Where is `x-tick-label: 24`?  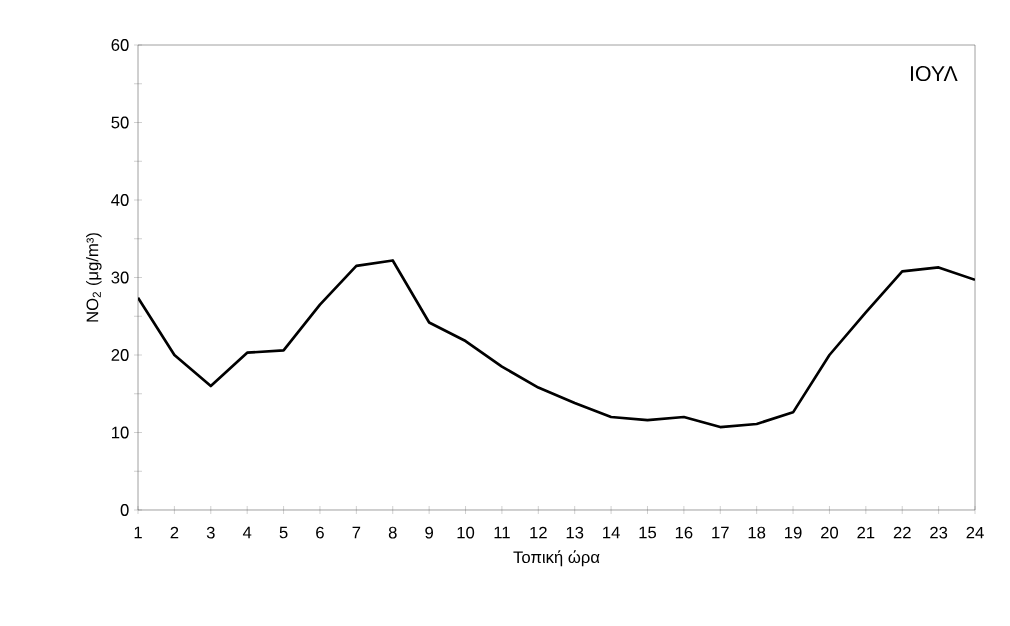 x-tick-label: 24 is located at coordinates (975, 532).